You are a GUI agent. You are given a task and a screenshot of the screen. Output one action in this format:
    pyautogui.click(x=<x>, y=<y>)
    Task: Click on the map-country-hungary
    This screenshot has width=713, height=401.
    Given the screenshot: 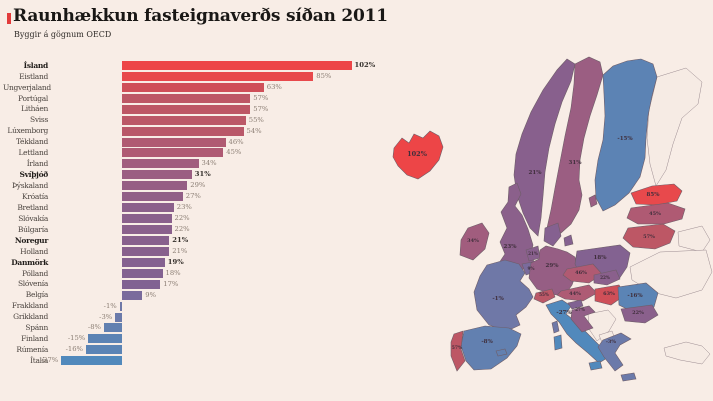 What is the action you would take?
    pyautogui.click(x=610, y=295)
    